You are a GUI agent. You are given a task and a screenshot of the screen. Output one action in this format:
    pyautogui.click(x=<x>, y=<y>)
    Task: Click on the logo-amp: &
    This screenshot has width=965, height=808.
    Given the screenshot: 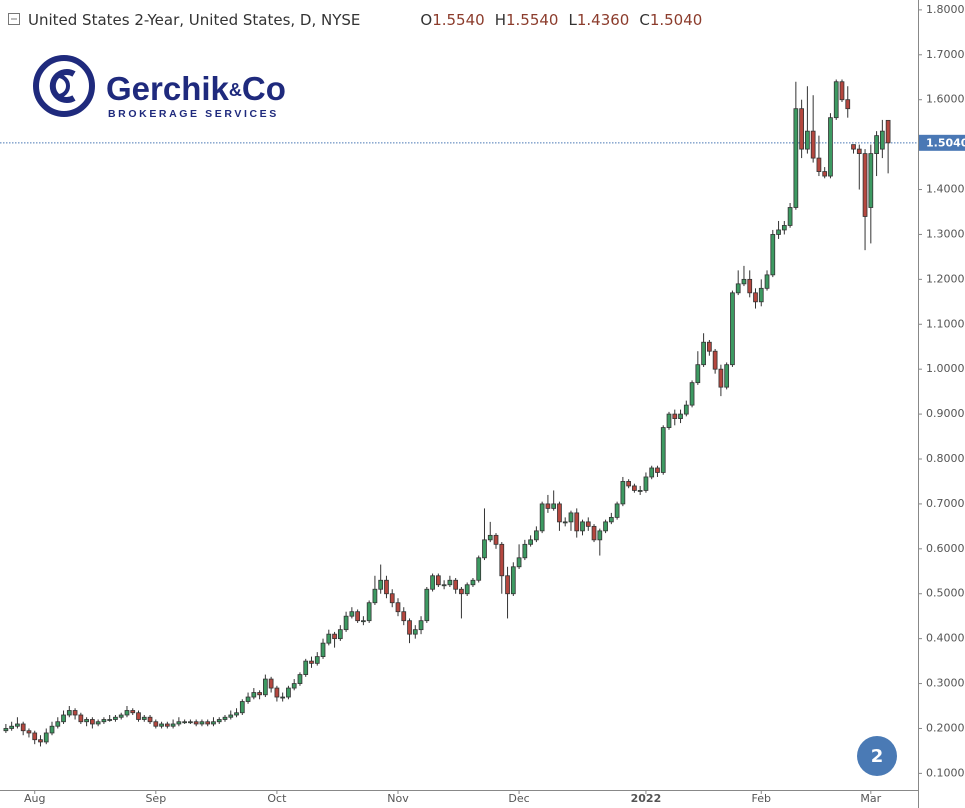 What is the action you would take?
    pyautogui.click(x=235, y=90)
    